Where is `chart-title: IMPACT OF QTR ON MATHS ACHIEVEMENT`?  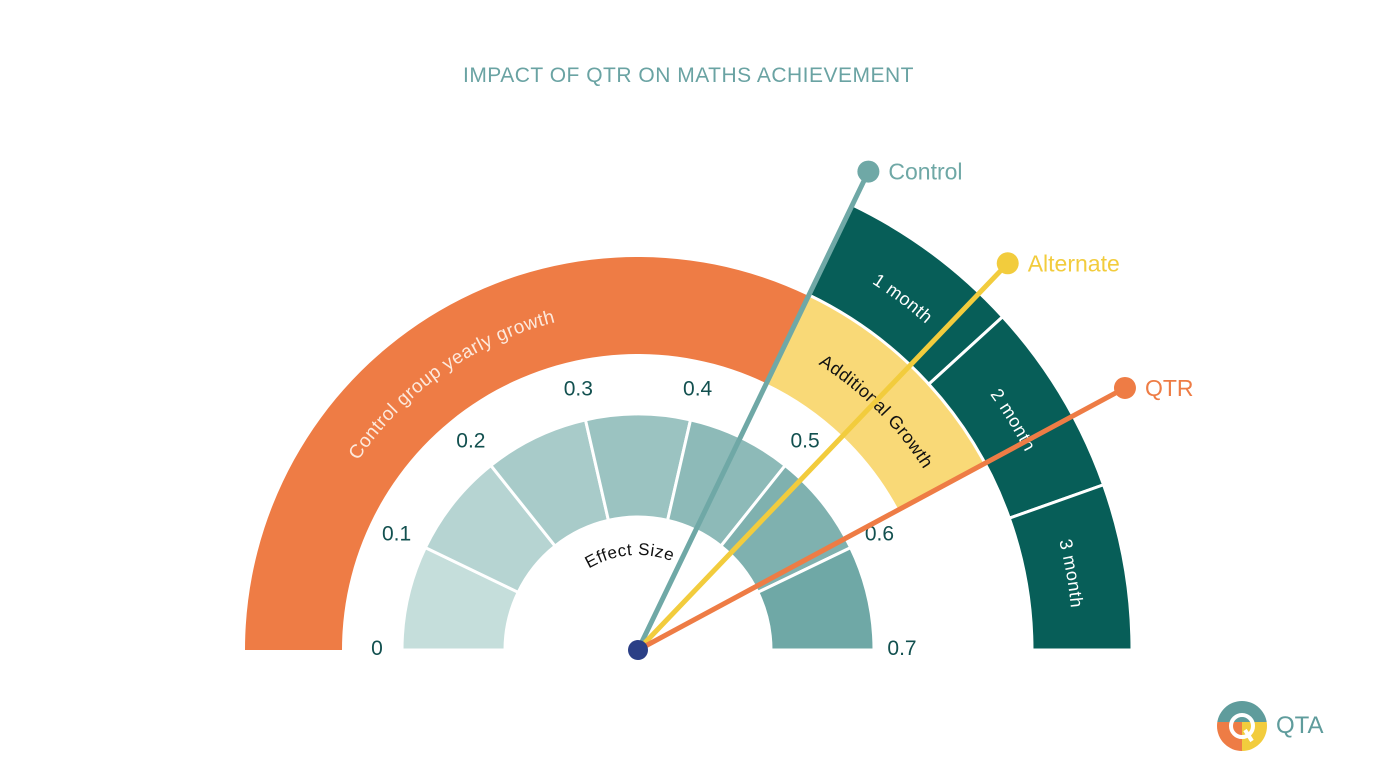 chart-title: IMPACT OF QTR ON MATHS ACHIEVEMENT is located at coordinates (688, 75).